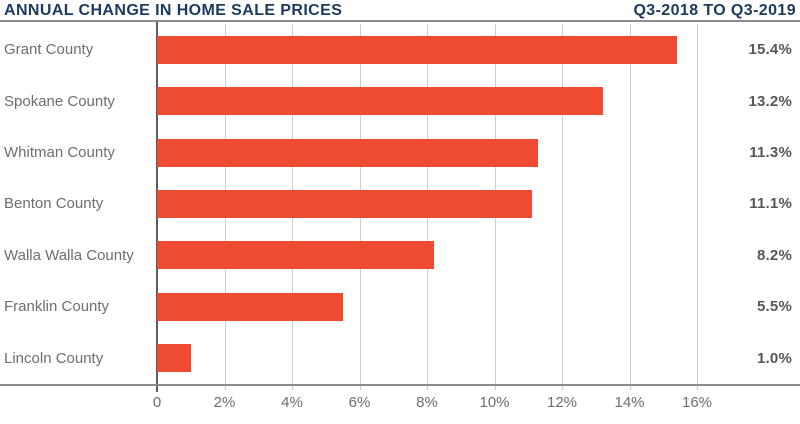  I want to click on x-tick-label: 6%, so click(359, 402).